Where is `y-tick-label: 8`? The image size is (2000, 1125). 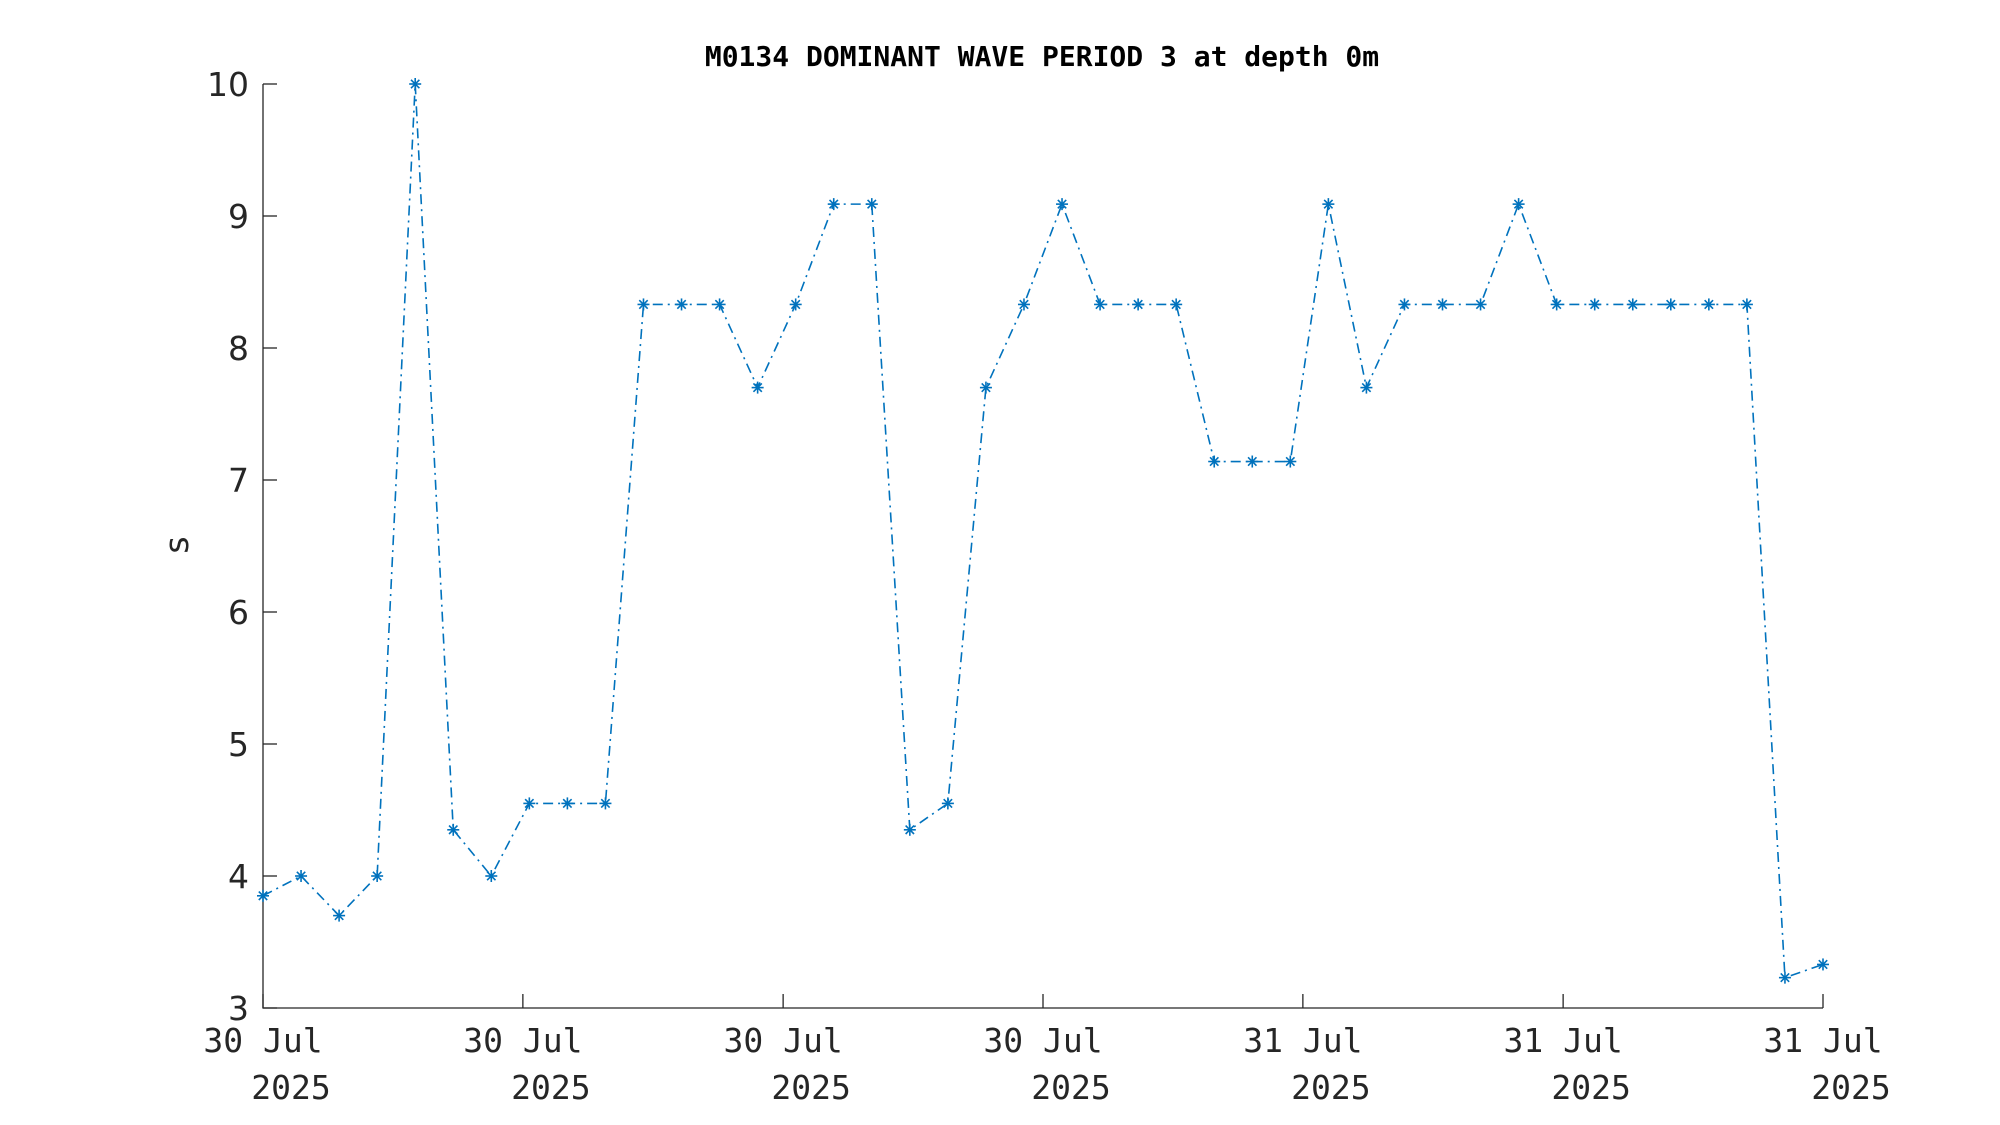
y-tick-label: 8 is located at coordinates (238, 348).